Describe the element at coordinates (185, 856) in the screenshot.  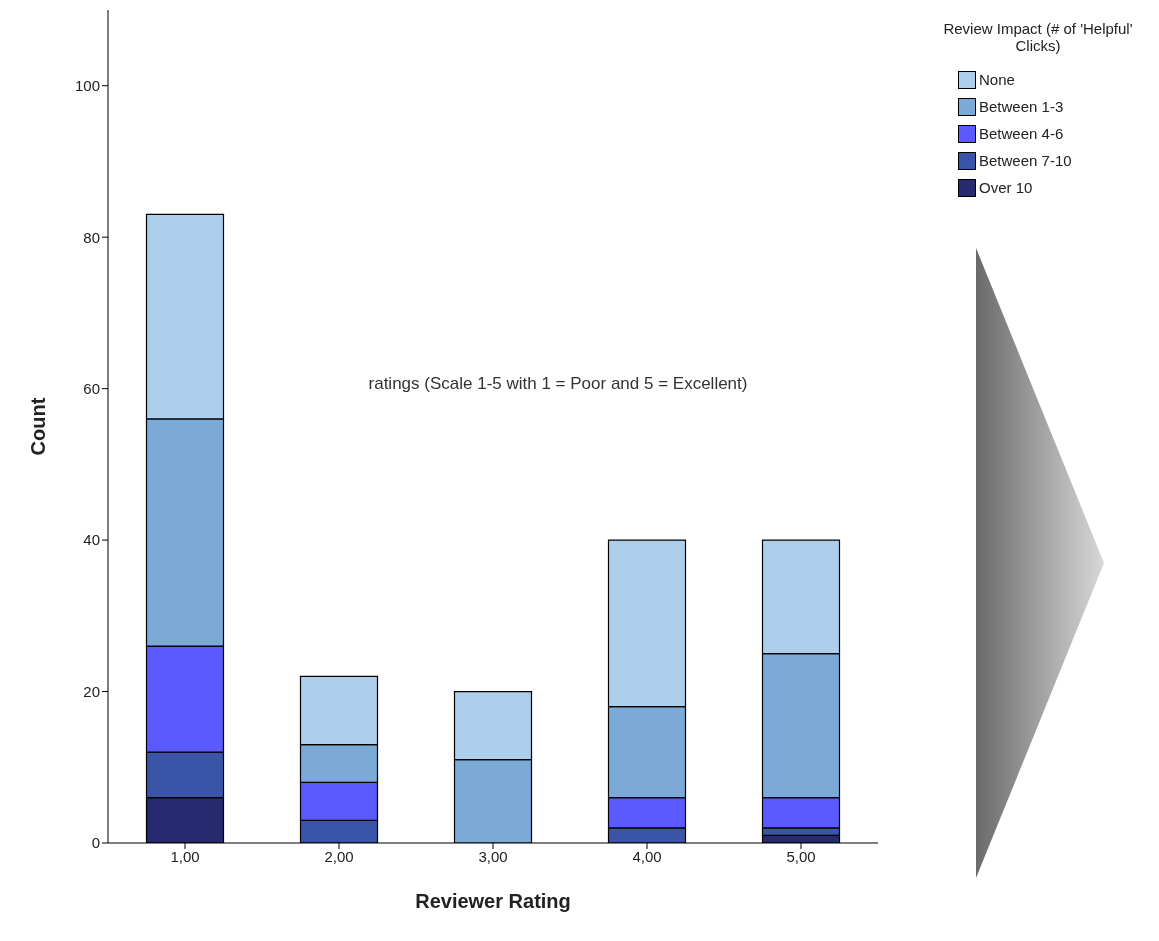
I see `x-tick-label: 1,00` at that location.